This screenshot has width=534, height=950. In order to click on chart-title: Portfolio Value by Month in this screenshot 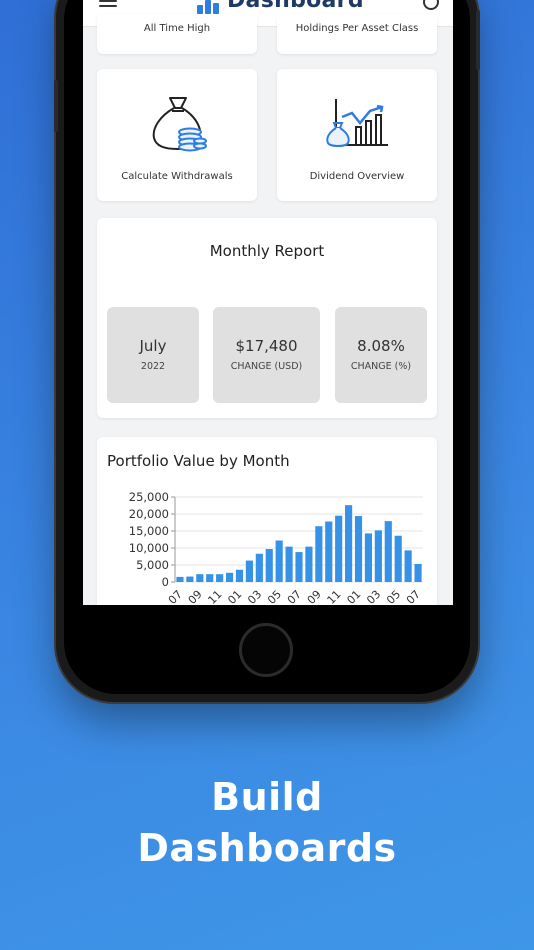, I will do `click(198, 461)`.